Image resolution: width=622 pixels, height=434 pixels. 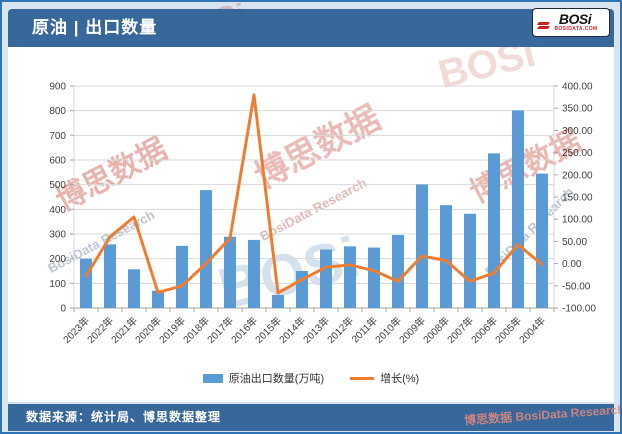 What do you see at coordinates (518, 209) in the screenshot?
I see `bar-2005年` at bounding box center [518, 209].